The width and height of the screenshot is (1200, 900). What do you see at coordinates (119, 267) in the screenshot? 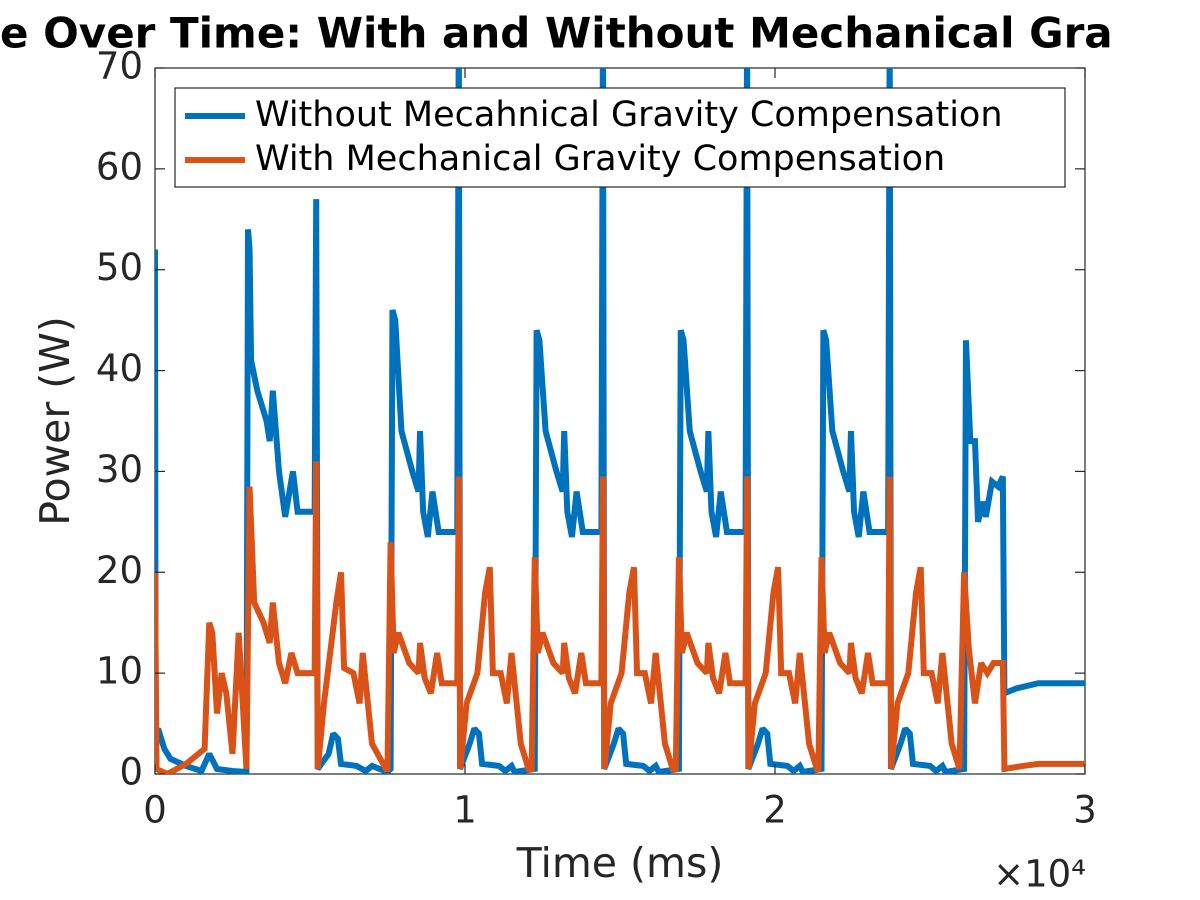
I see `y-tick-label: 50` at bounding box center [119, 267].